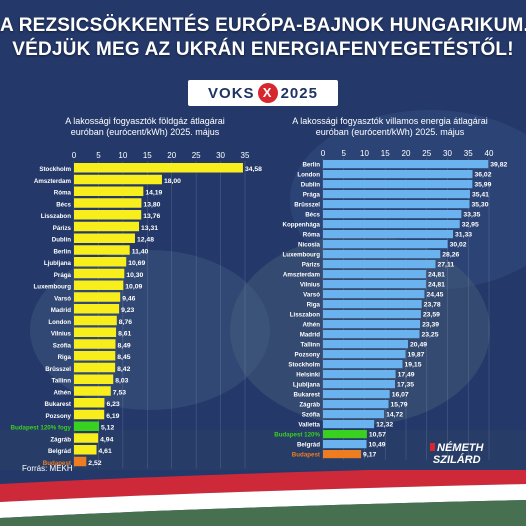  What do you see at coordinates (463, 235) in the screenshot?
I see `electricity-value-label: 31,33` at bounding box center [463, 235].